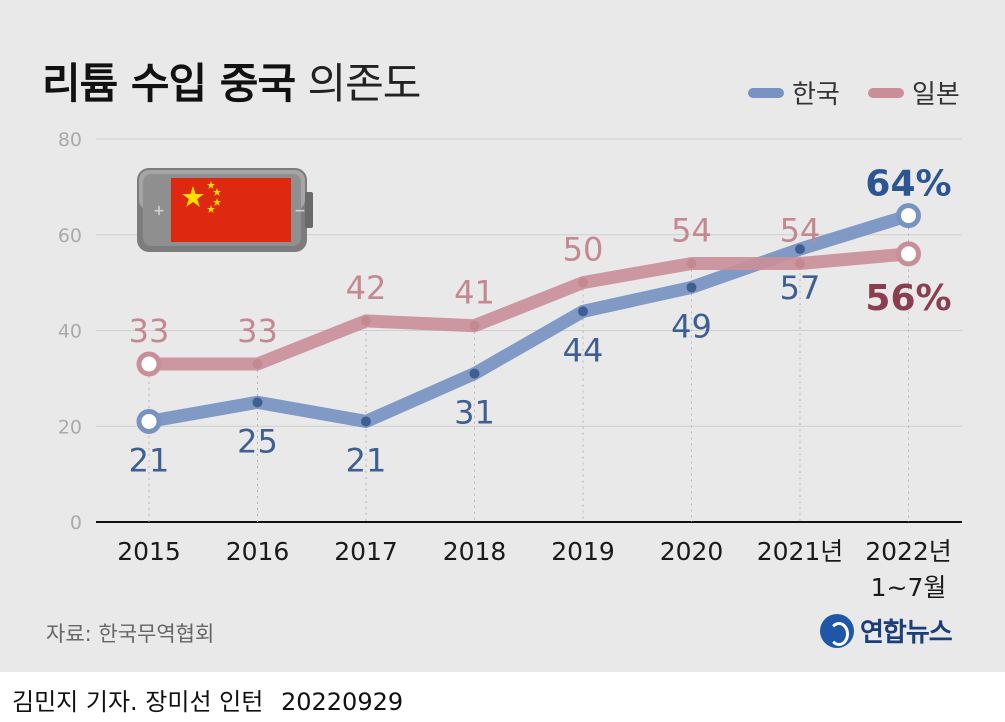  What do you see at coordinates (366, 288) in the screenshot?
I see `data-label-japan: 42` at bounding box center [366, 288].